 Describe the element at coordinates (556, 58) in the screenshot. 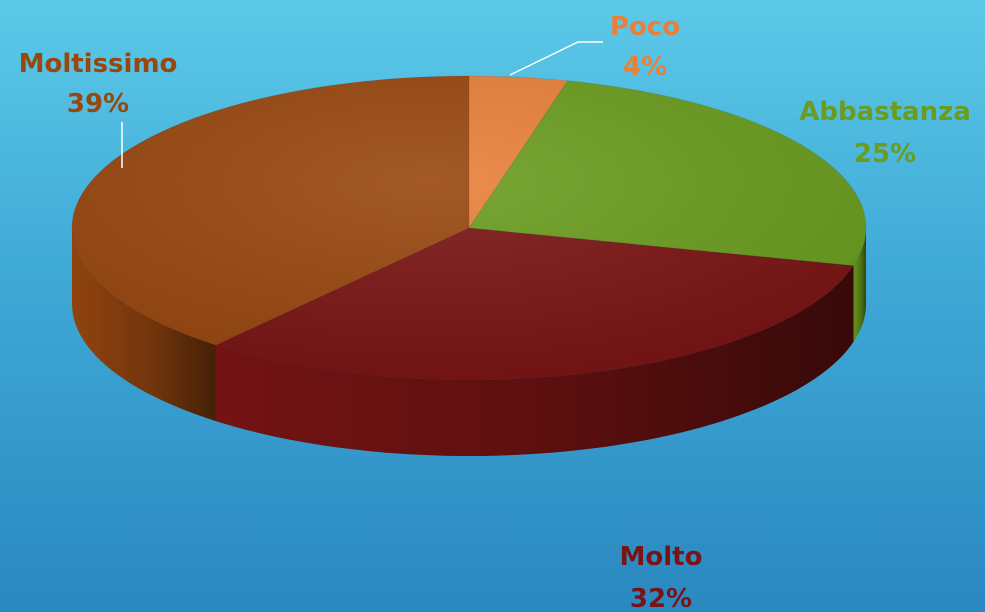

I see `leader-line-poco` at that location.